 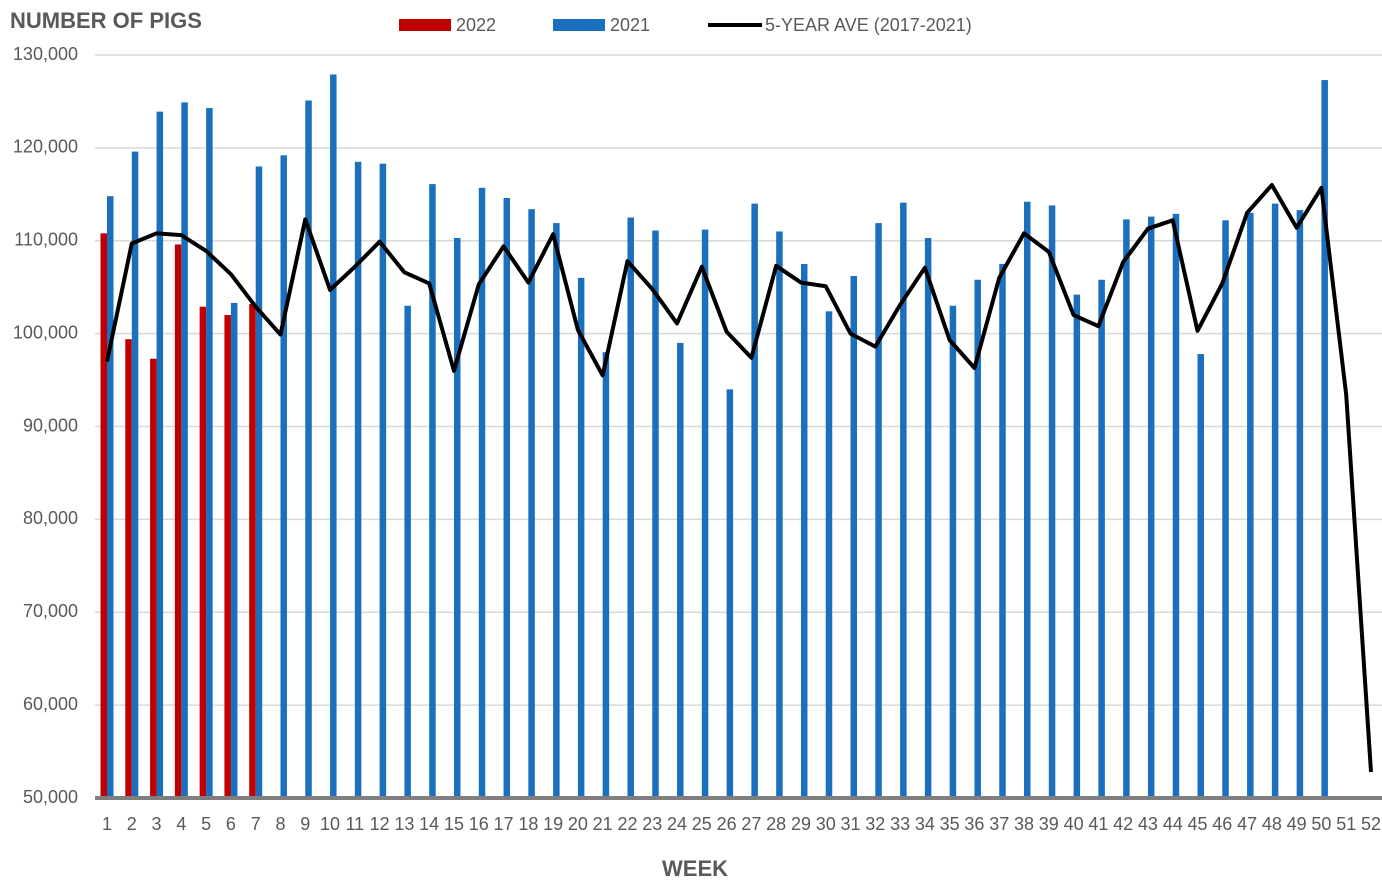 What do you see at coordinates (801, 824) in the screenshot?
I see `x-tick-label: 29` at bounding box center [801, 824].